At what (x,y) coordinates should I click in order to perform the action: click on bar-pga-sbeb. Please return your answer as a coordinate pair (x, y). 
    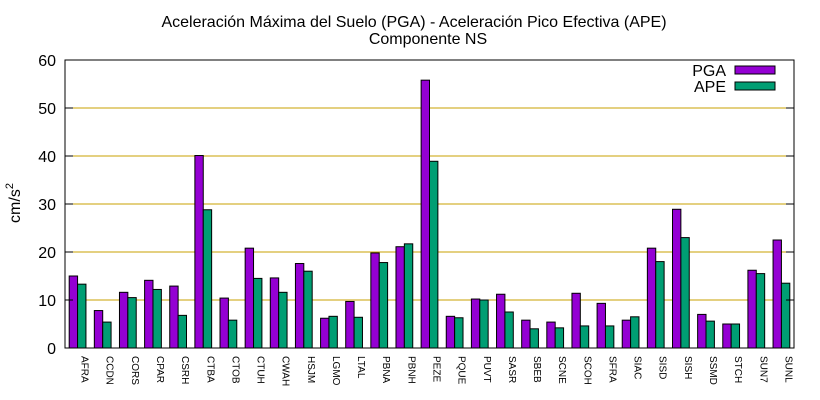
    Looking at the image, I should click on (526, 334).